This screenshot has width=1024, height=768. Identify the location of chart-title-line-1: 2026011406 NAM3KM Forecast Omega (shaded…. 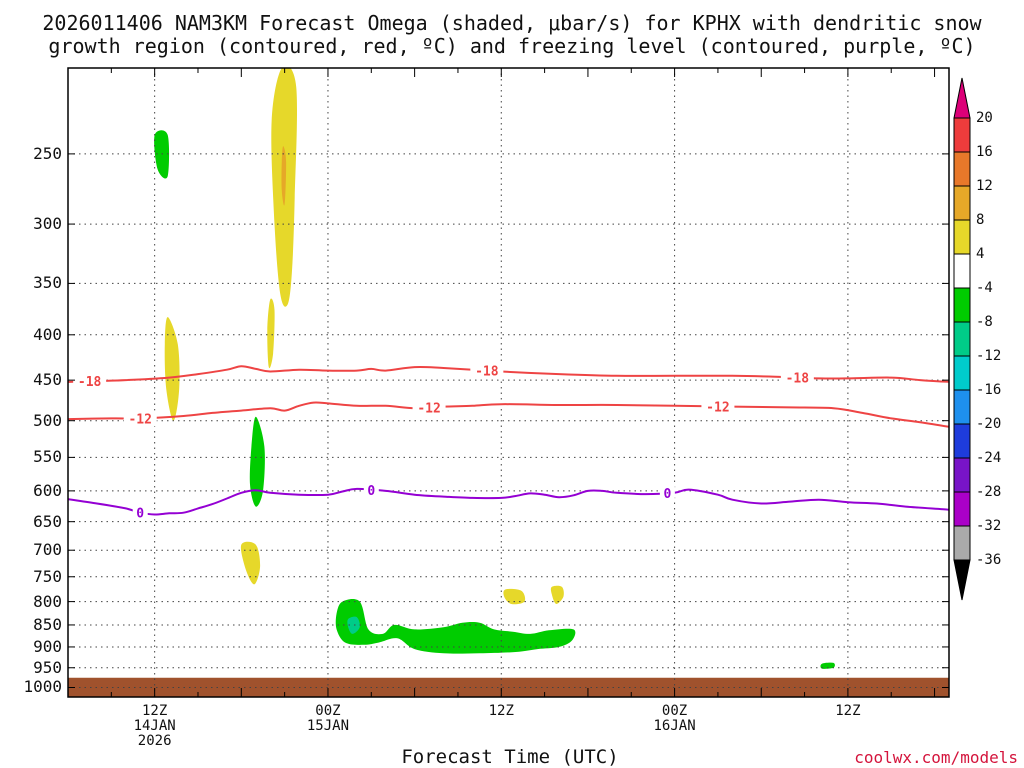
(512, 23).